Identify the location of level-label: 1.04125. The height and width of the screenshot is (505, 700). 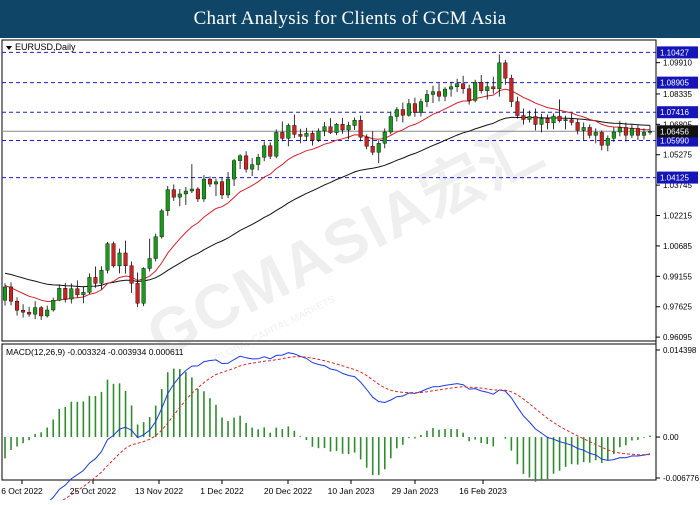
(674, 178).